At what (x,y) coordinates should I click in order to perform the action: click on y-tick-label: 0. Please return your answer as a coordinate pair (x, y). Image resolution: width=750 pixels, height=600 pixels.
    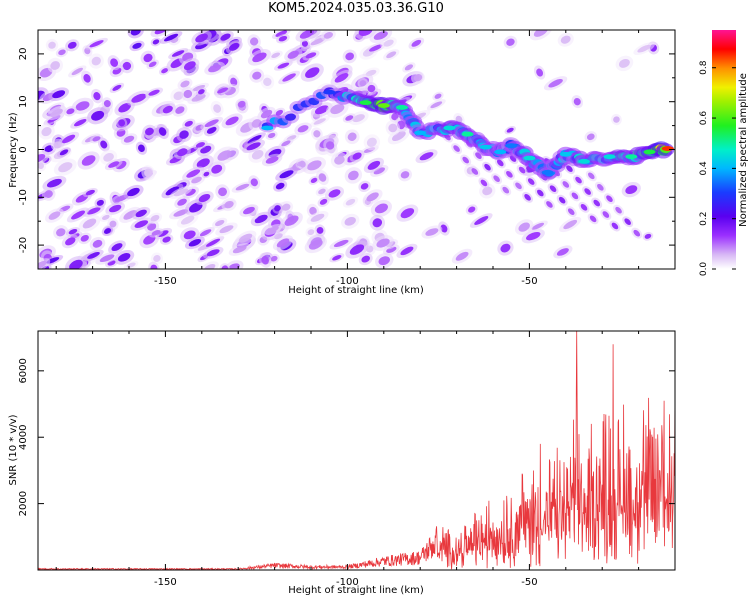
    Looking at the image, I should click on (23, 149).